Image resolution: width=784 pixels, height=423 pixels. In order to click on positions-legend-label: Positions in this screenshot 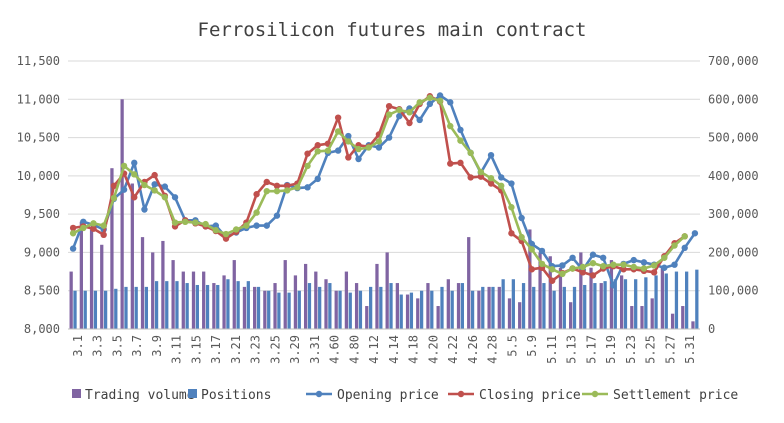, I will do `click(236, 395)`.